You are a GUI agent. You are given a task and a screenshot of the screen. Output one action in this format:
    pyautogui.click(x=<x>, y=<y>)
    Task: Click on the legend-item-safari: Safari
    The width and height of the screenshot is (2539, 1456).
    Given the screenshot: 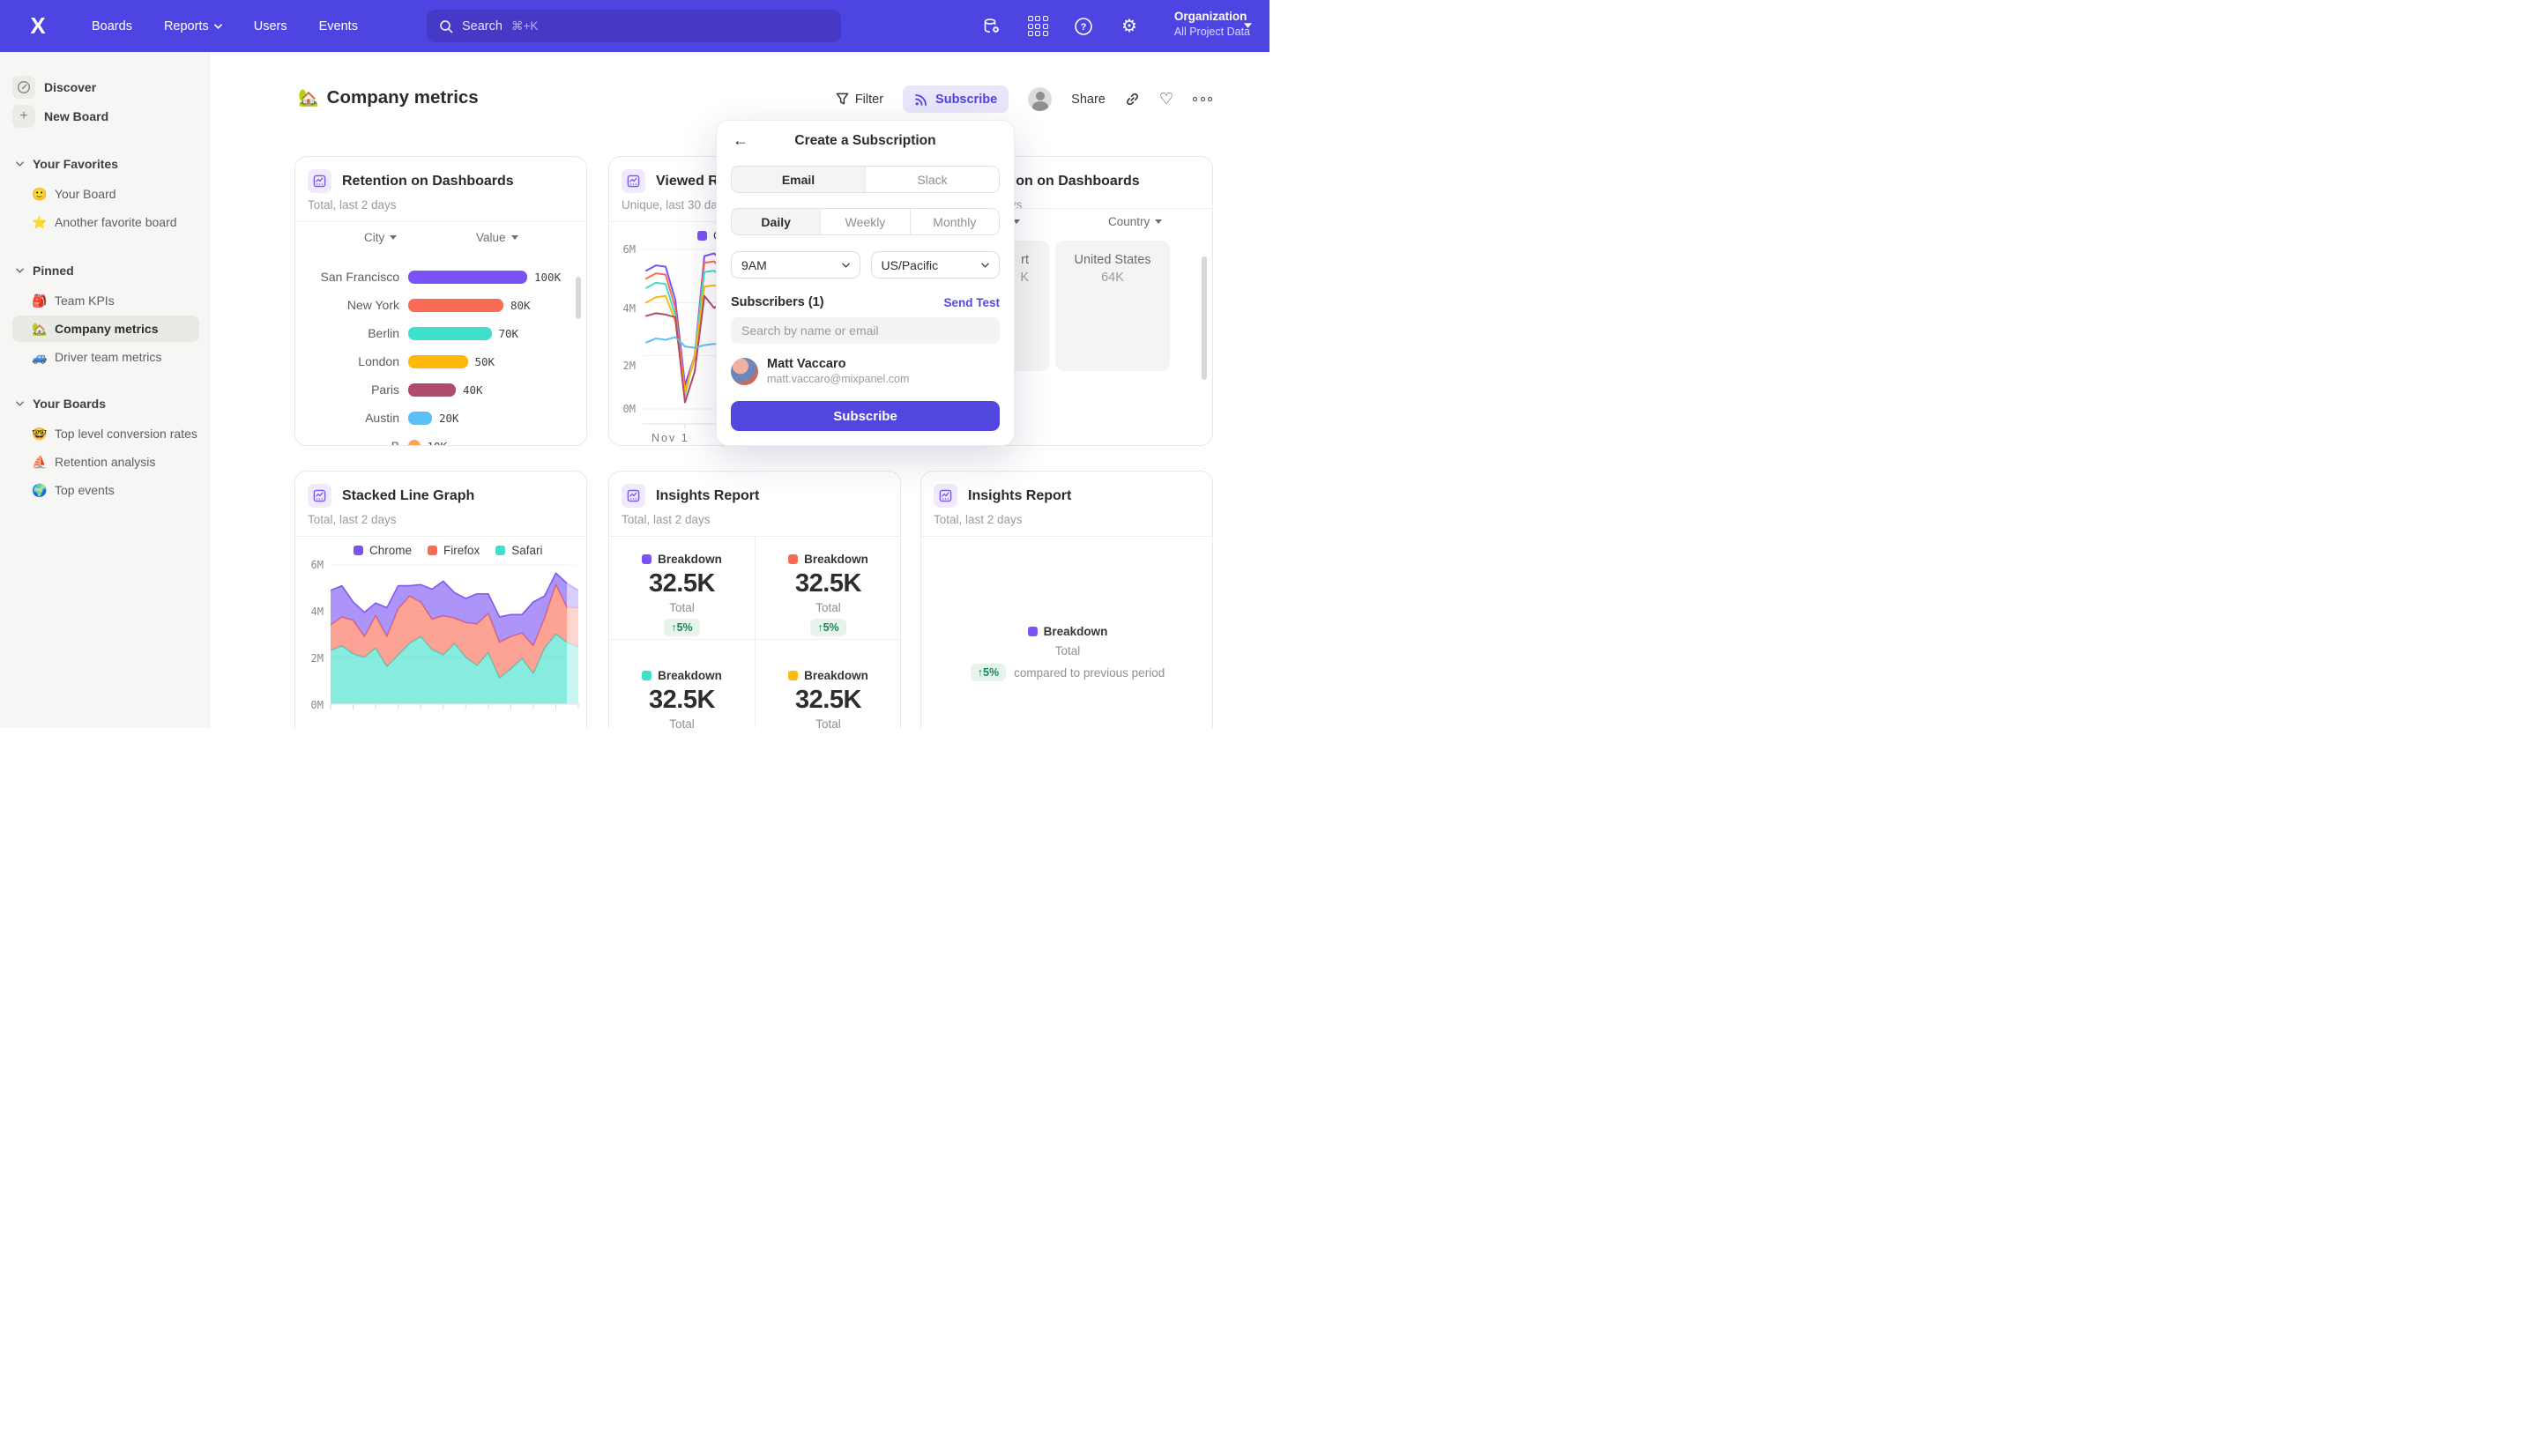 What is the action you would take?
    pyautogui.click(x=519, y=550)
    